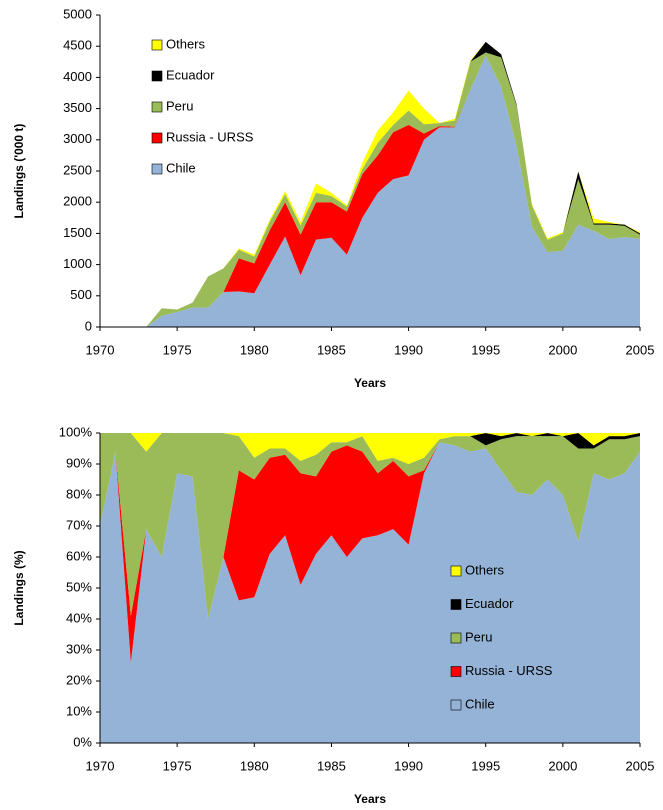  I want to click on y-axis-title: Landings (%), so click(19, 587).